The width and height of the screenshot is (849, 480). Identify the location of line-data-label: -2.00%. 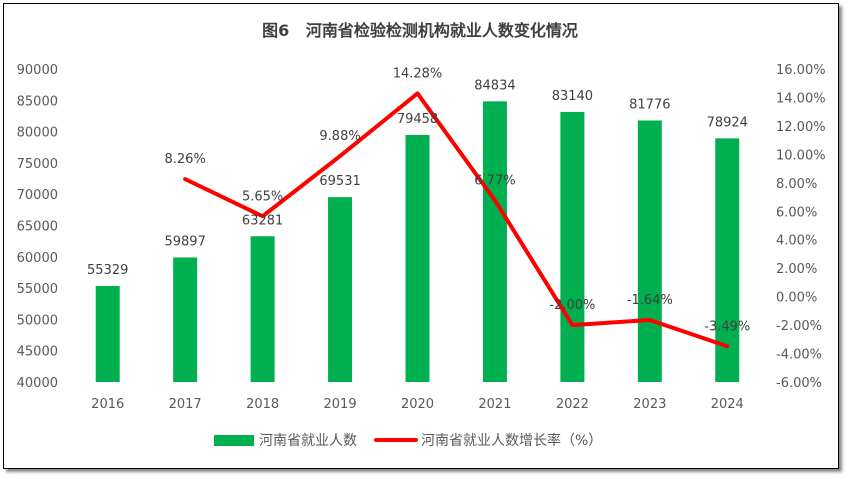
(572, 305).